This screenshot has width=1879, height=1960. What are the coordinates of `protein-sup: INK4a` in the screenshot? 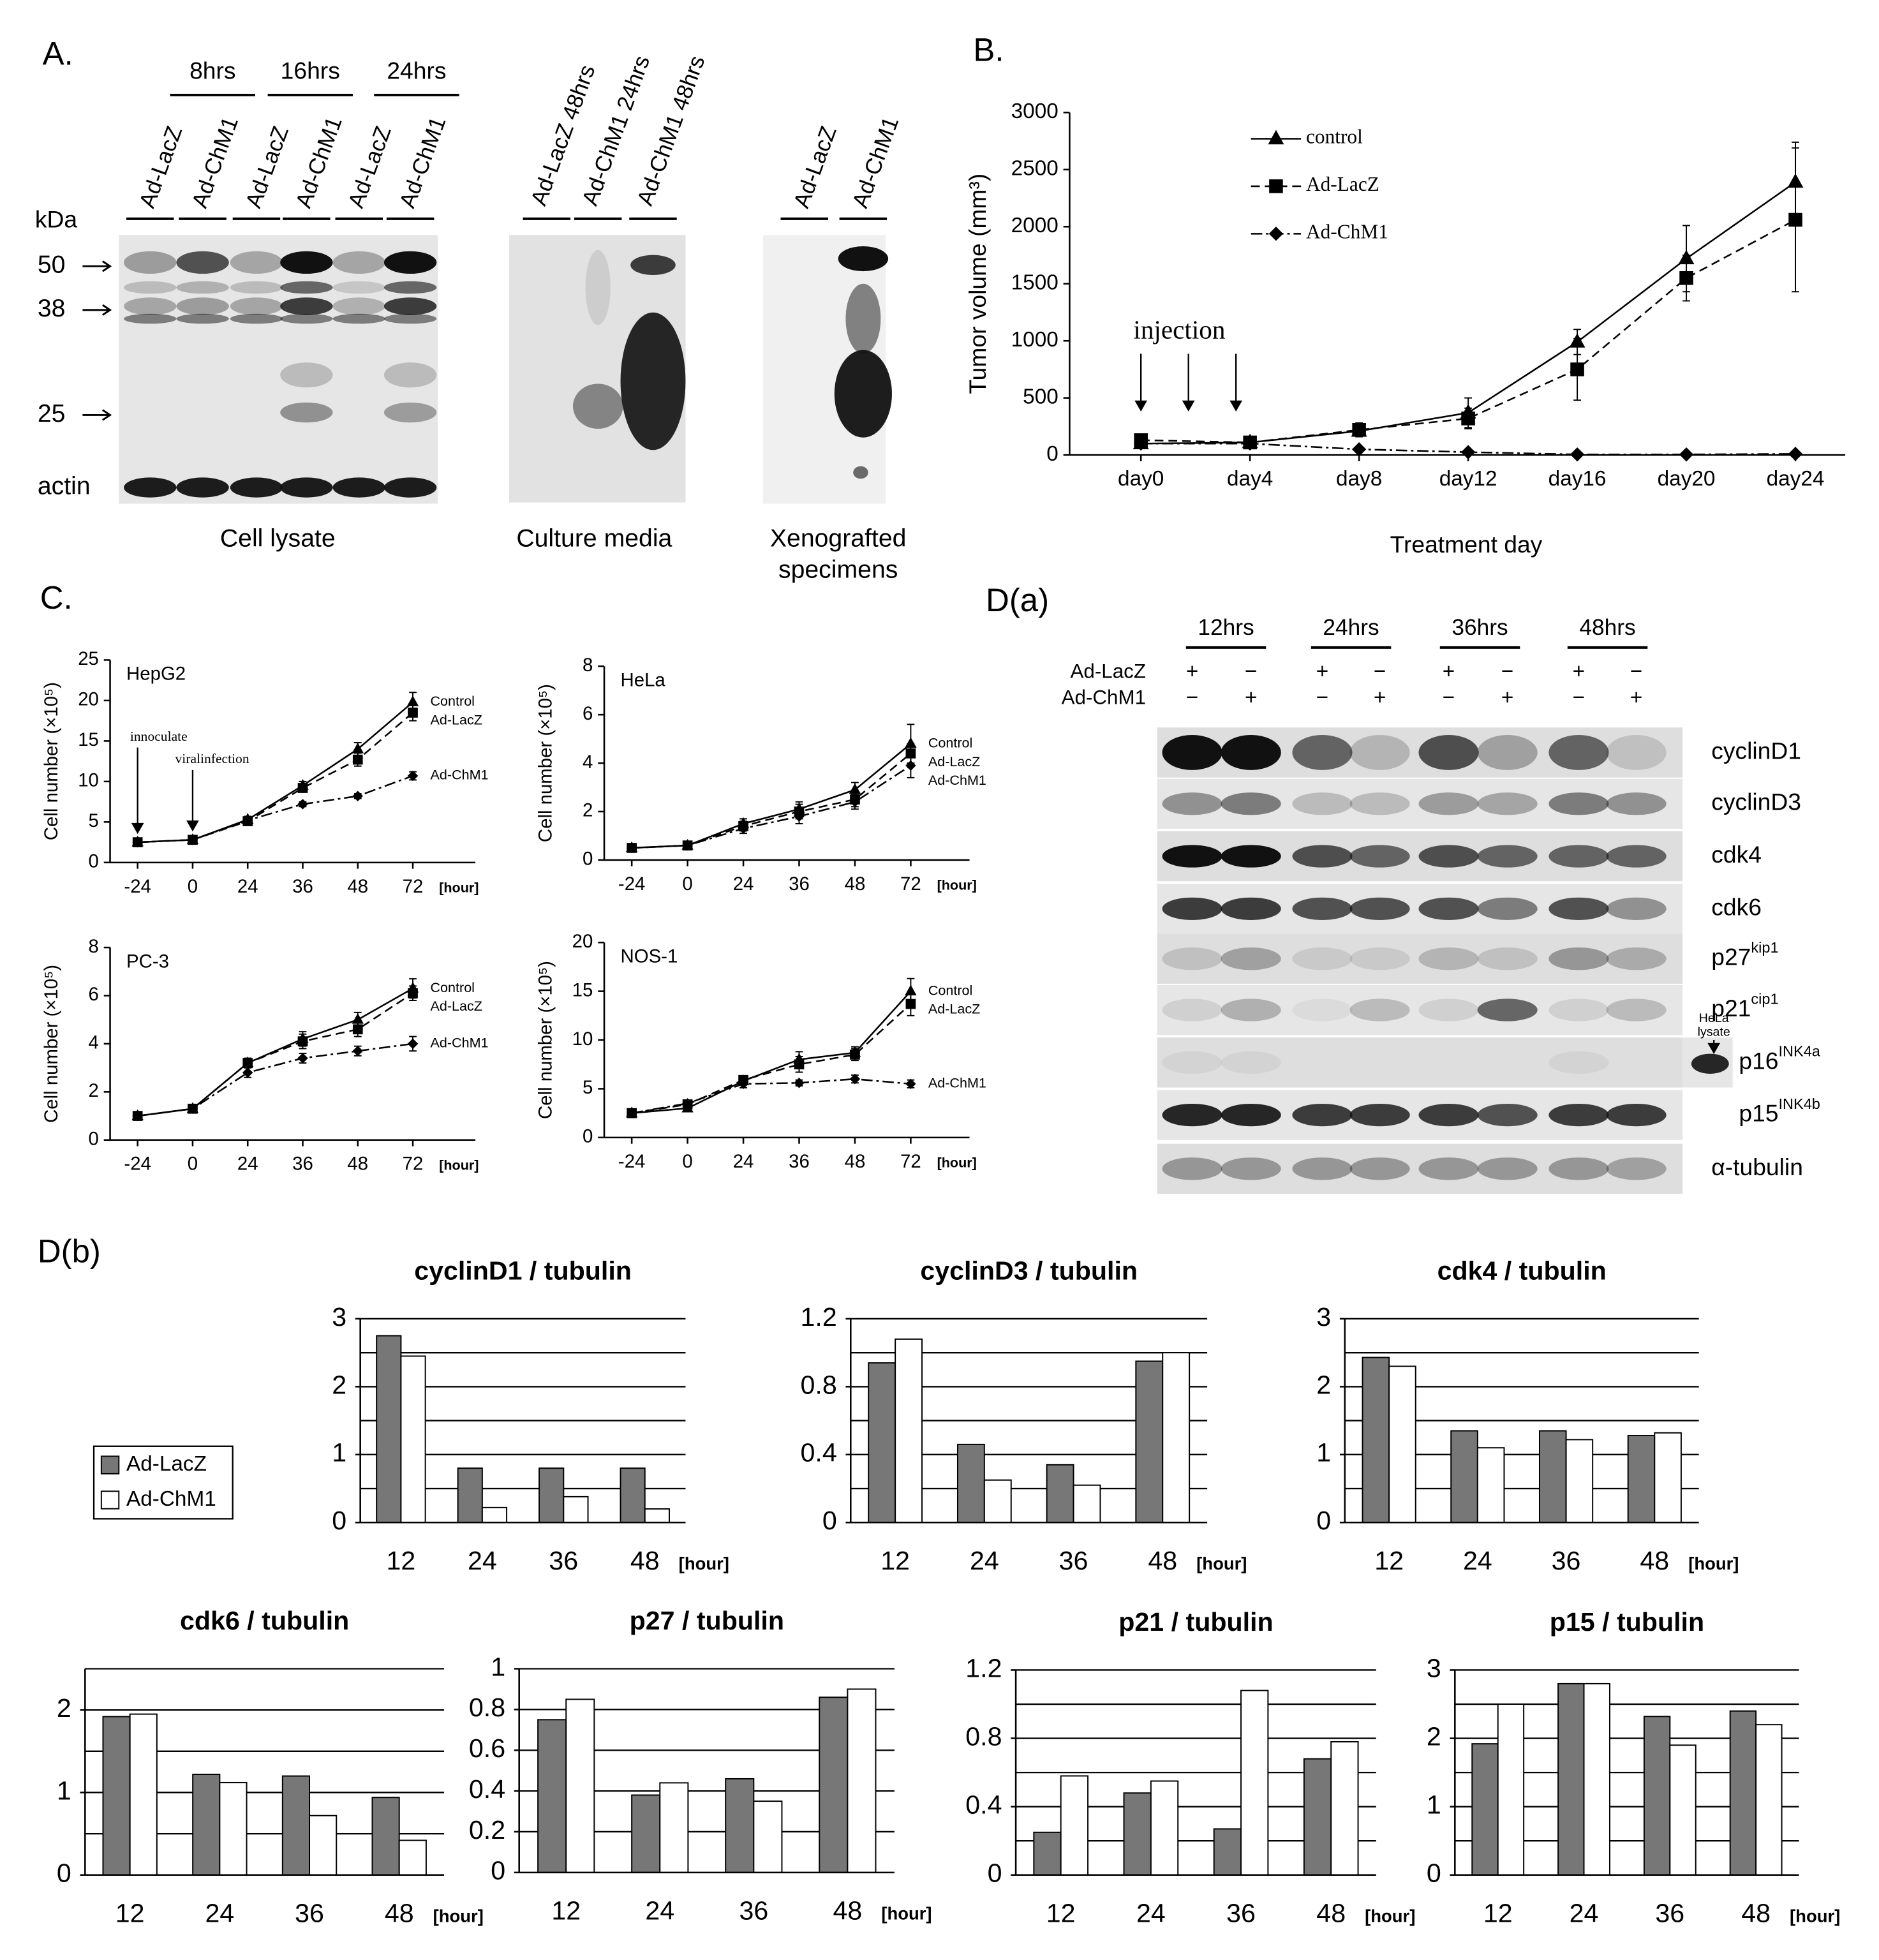 It's located at (1800, 1051).